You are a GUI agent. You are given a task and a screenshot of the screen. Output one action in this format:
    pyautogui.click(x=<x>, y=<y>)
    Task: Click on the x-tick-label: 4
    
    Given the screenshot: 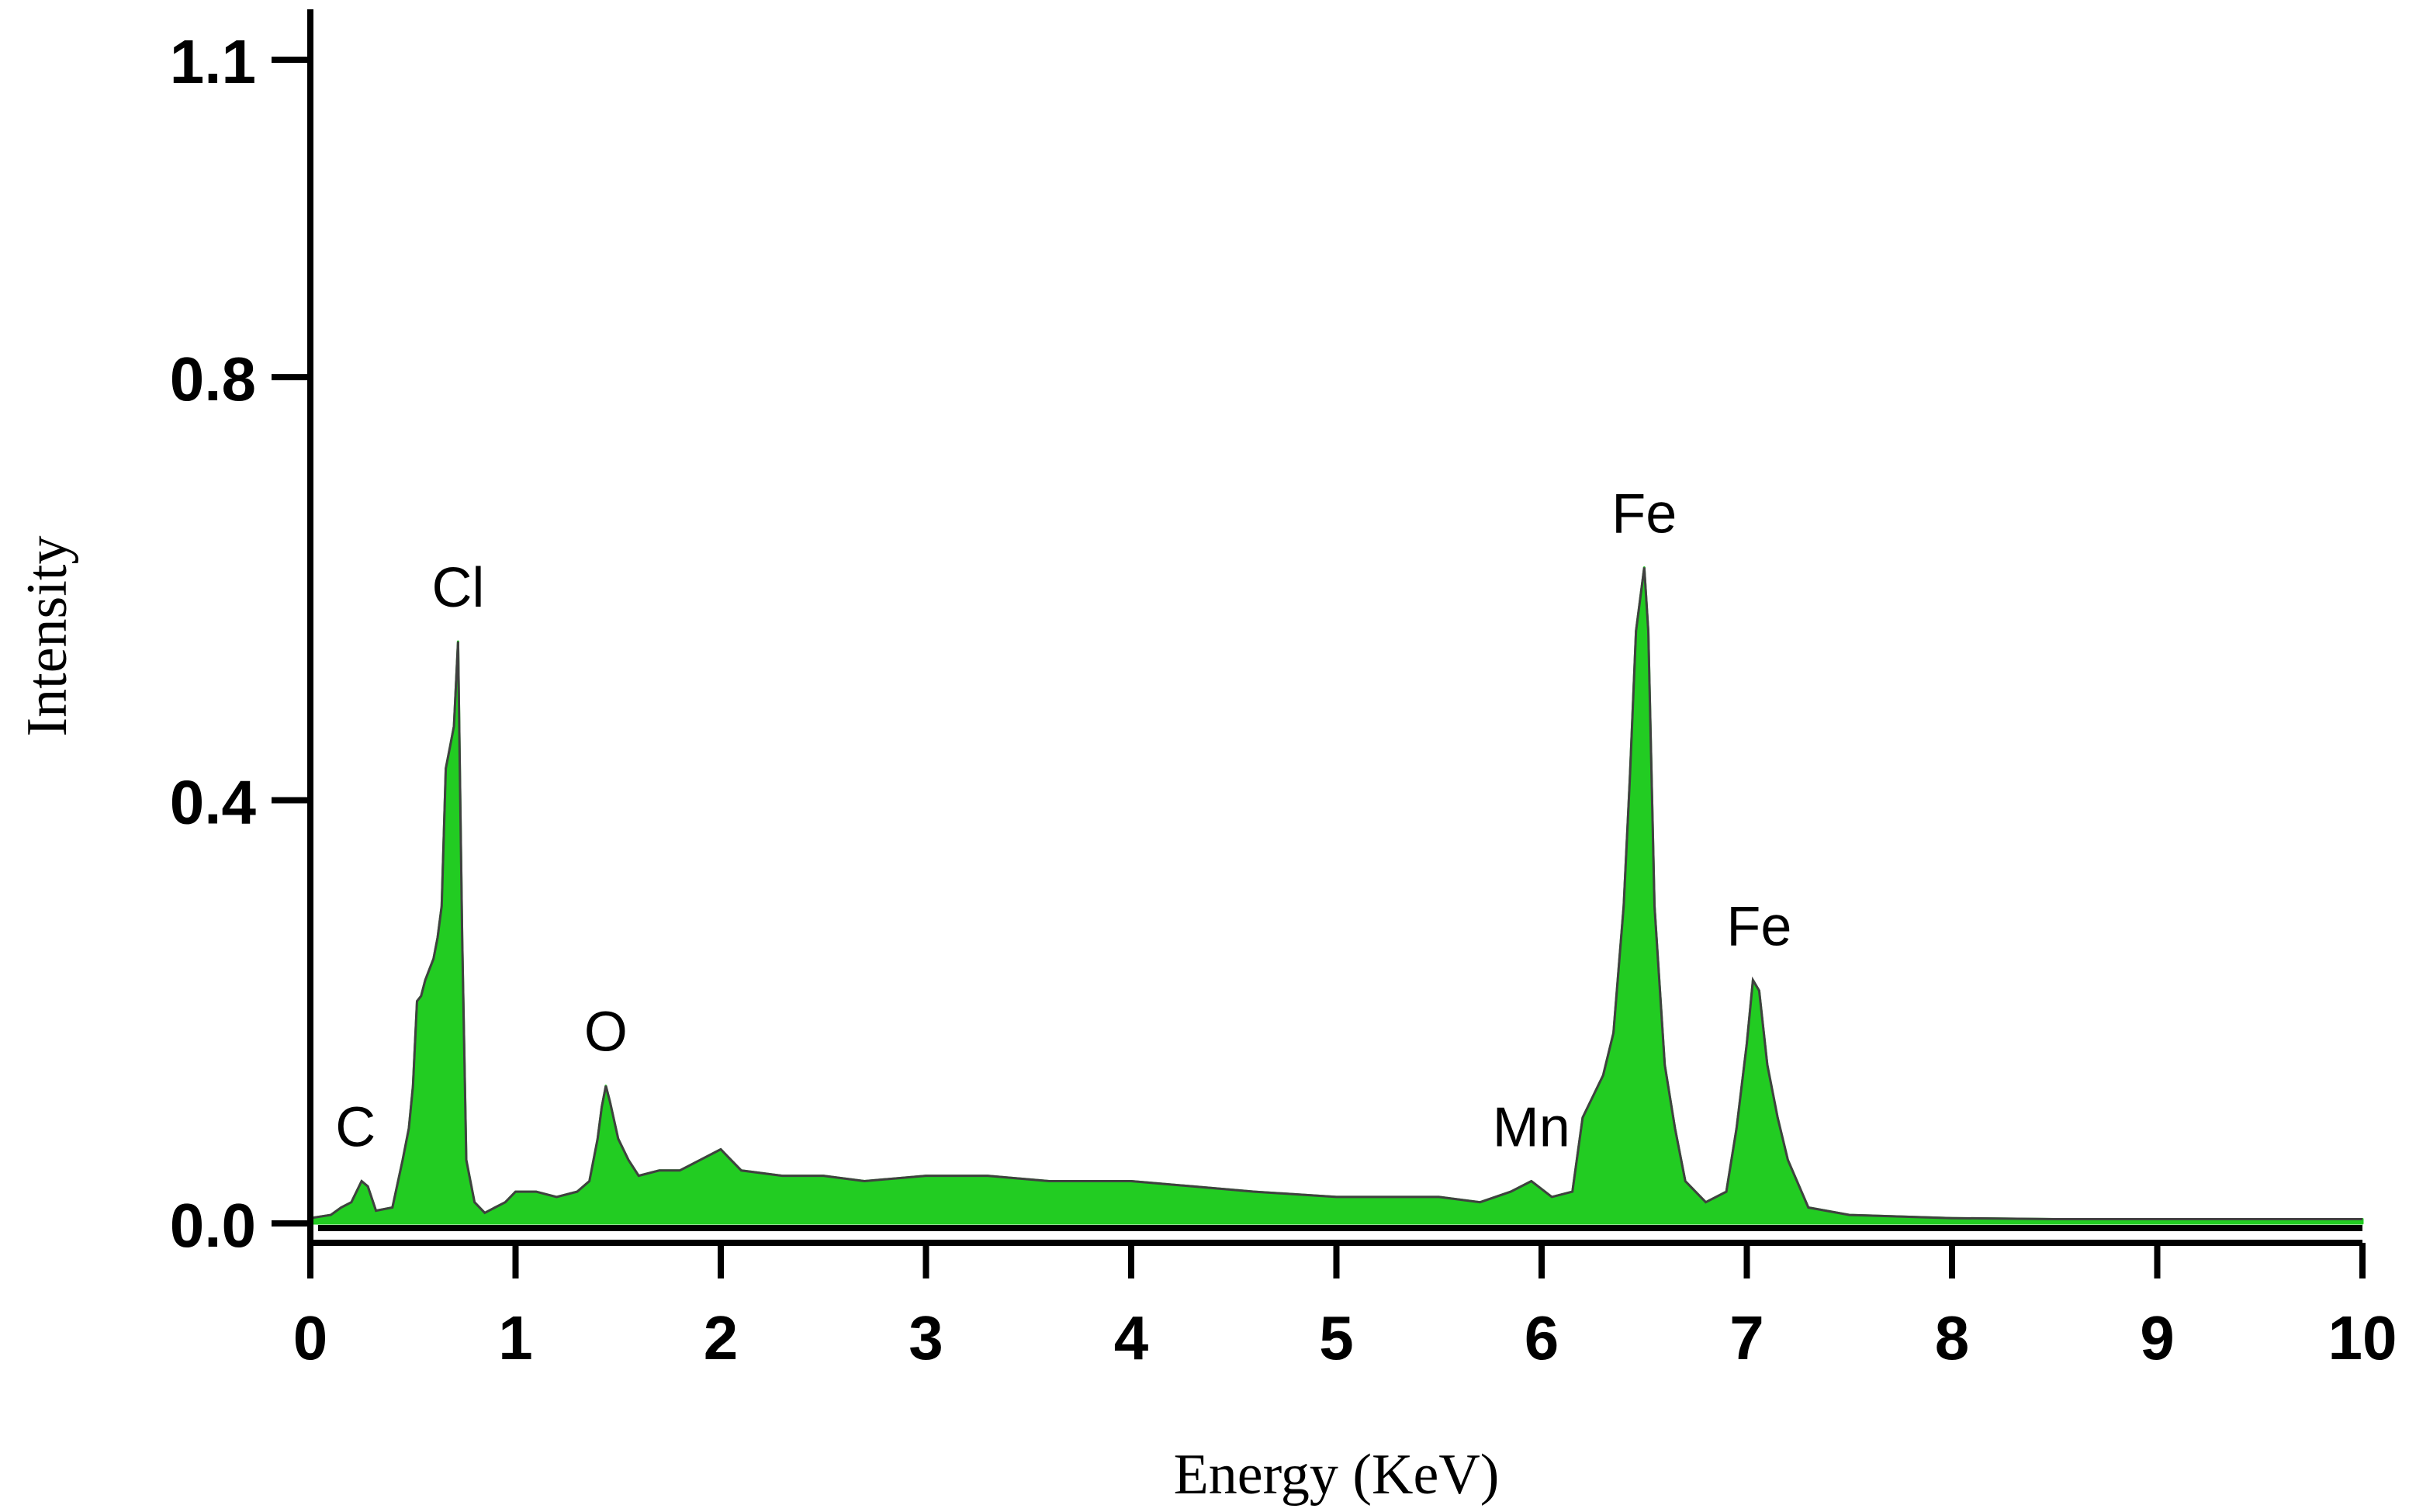 What is the action you would take?
    pyautogui.click(x=1132, y=1337)
    